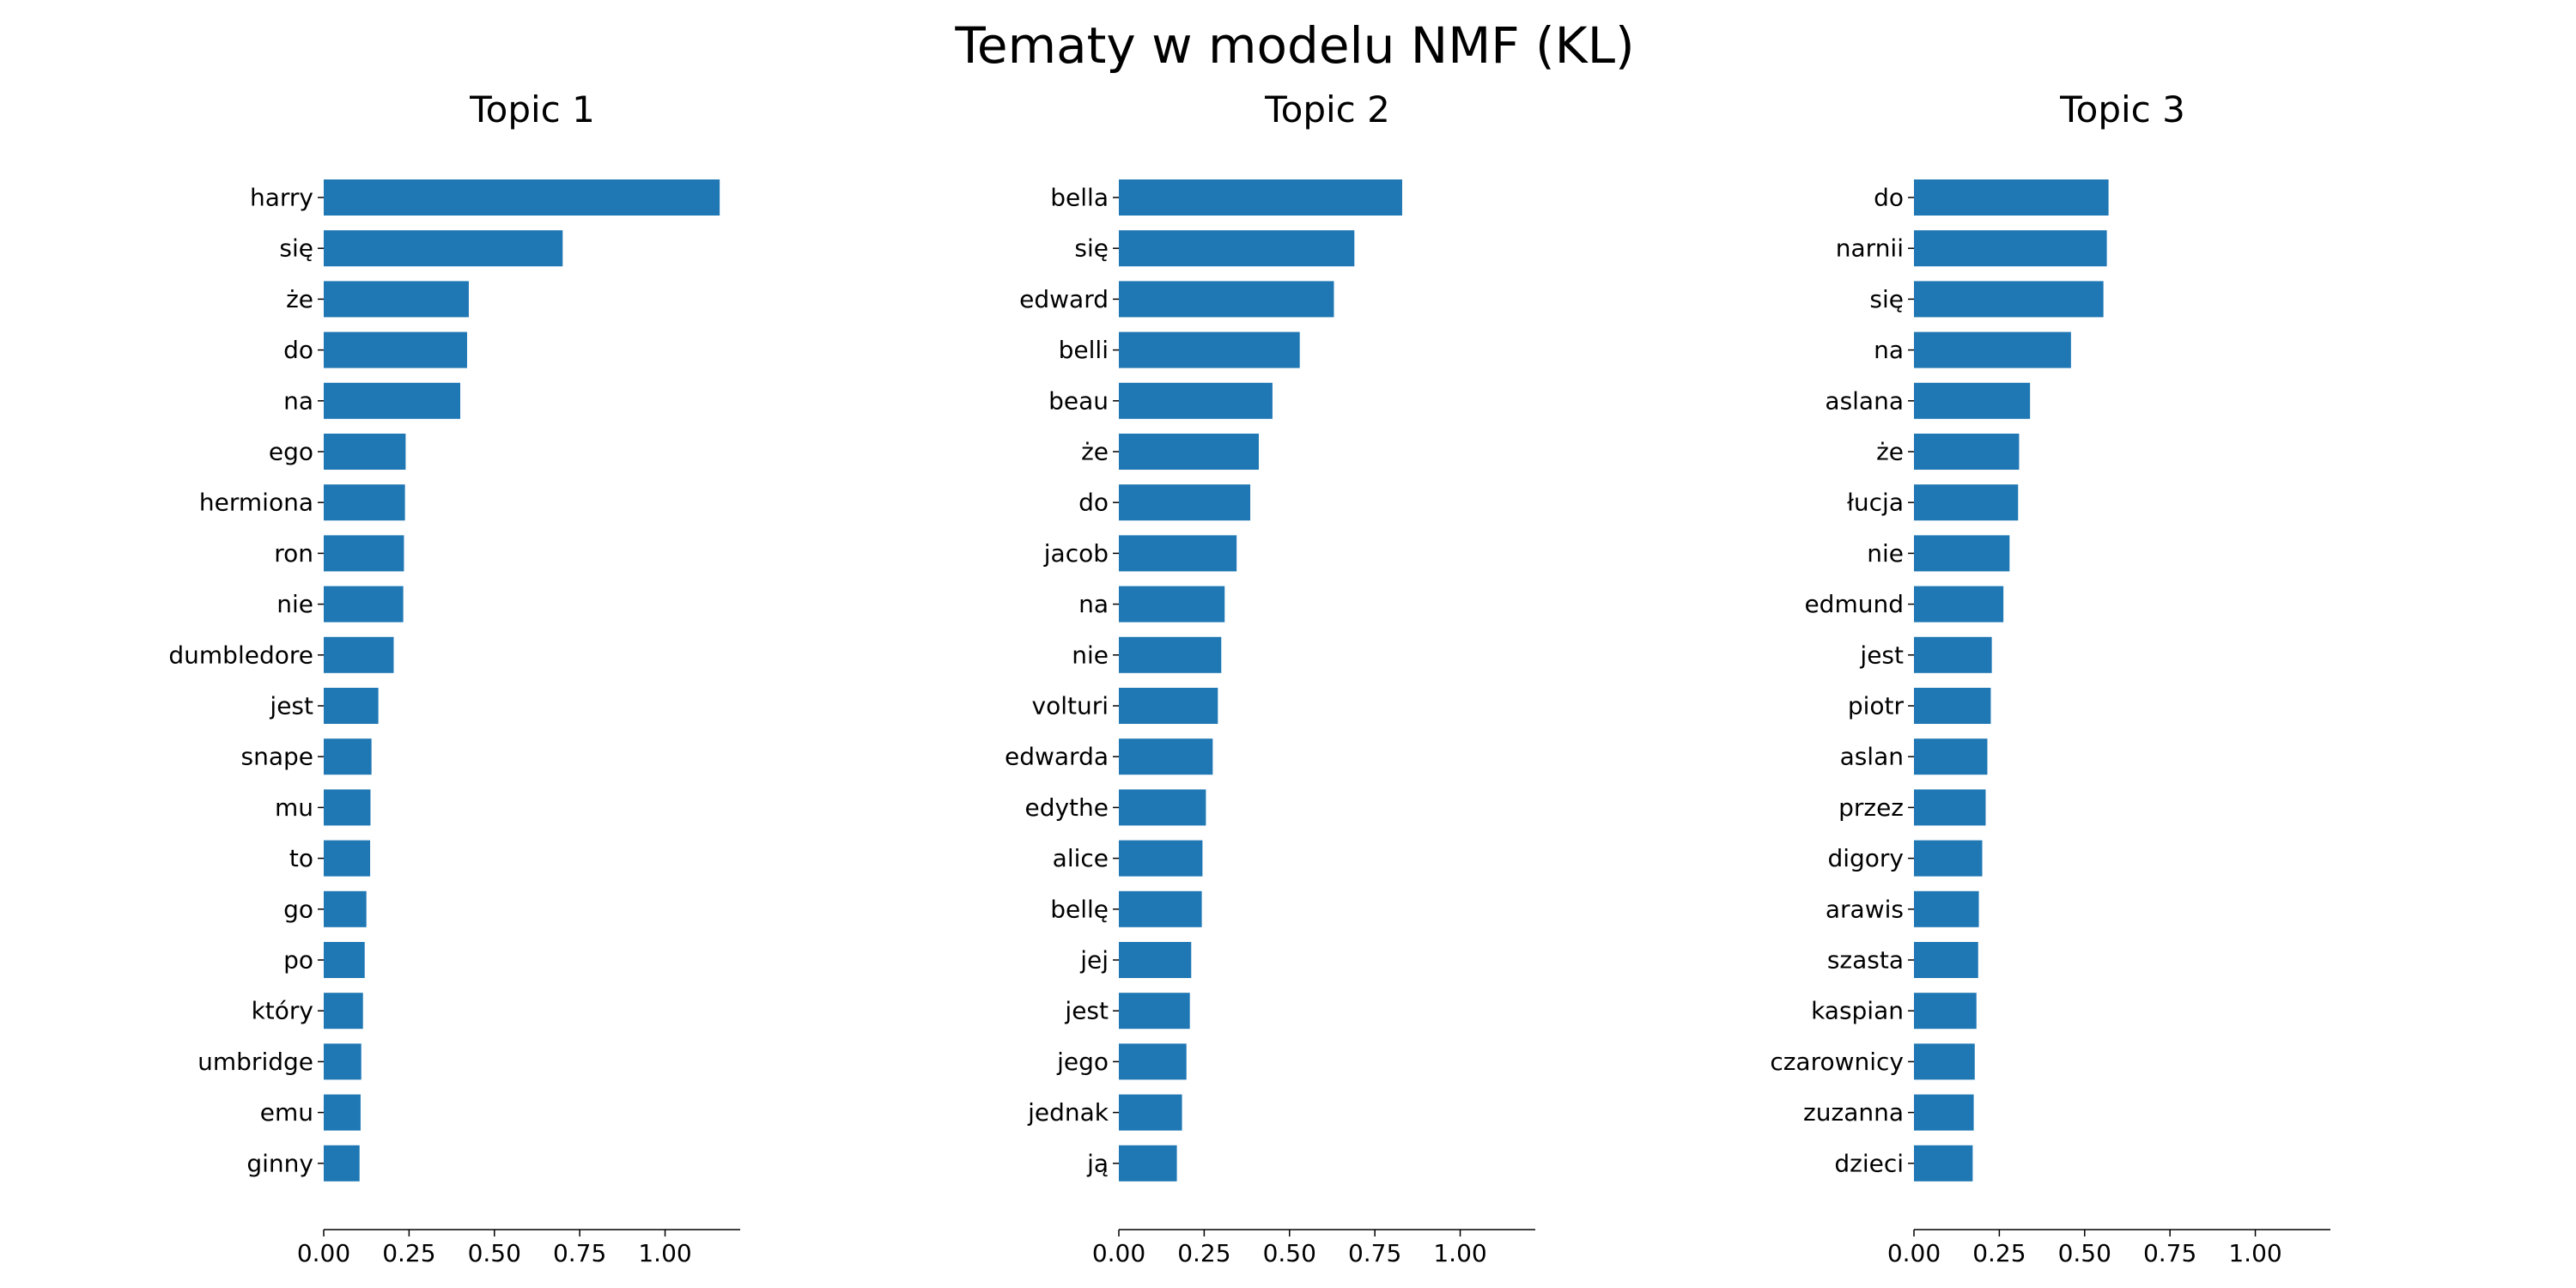 The image size is (2576, 1288). I want to click on bar-topic-2-jego, so click(1153, 1061).